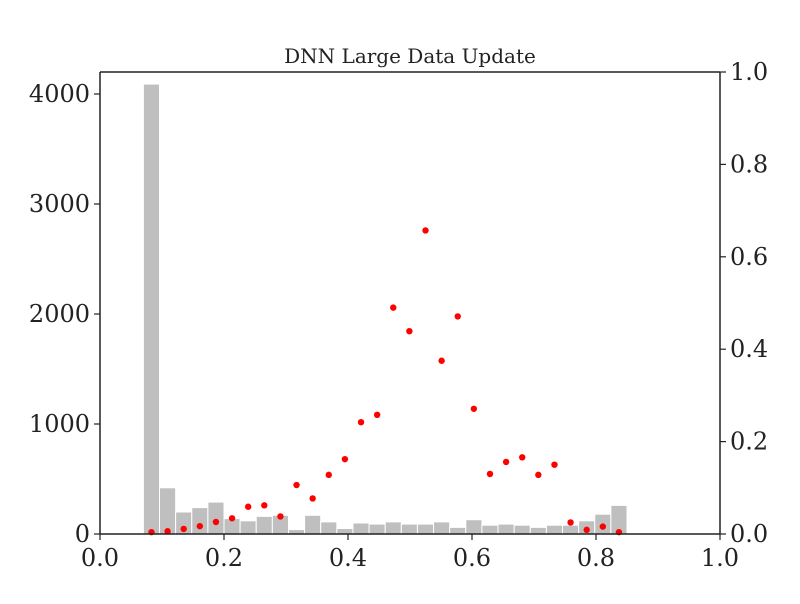 This screenshot has height=604, width=800. Describe the element at coordinates (749, 349) in the screenshot. I see `y2-tick-label: 0.4` at that location.